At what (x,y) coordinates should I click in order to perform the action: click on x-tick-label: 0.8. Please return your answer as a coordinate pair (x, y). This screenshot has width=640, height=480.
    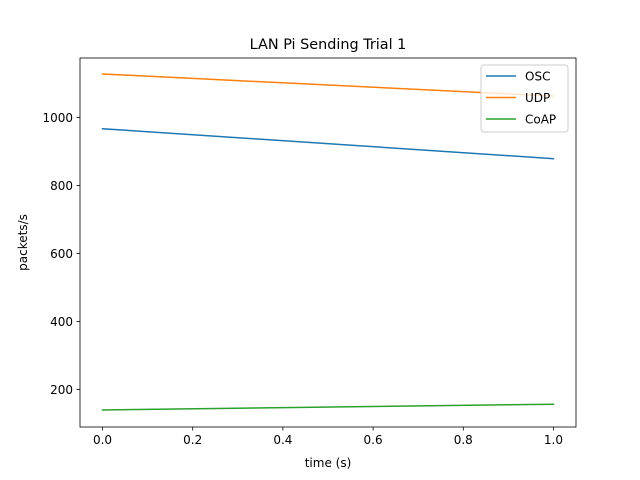
    Looking at the image, I should click on (463, 440).